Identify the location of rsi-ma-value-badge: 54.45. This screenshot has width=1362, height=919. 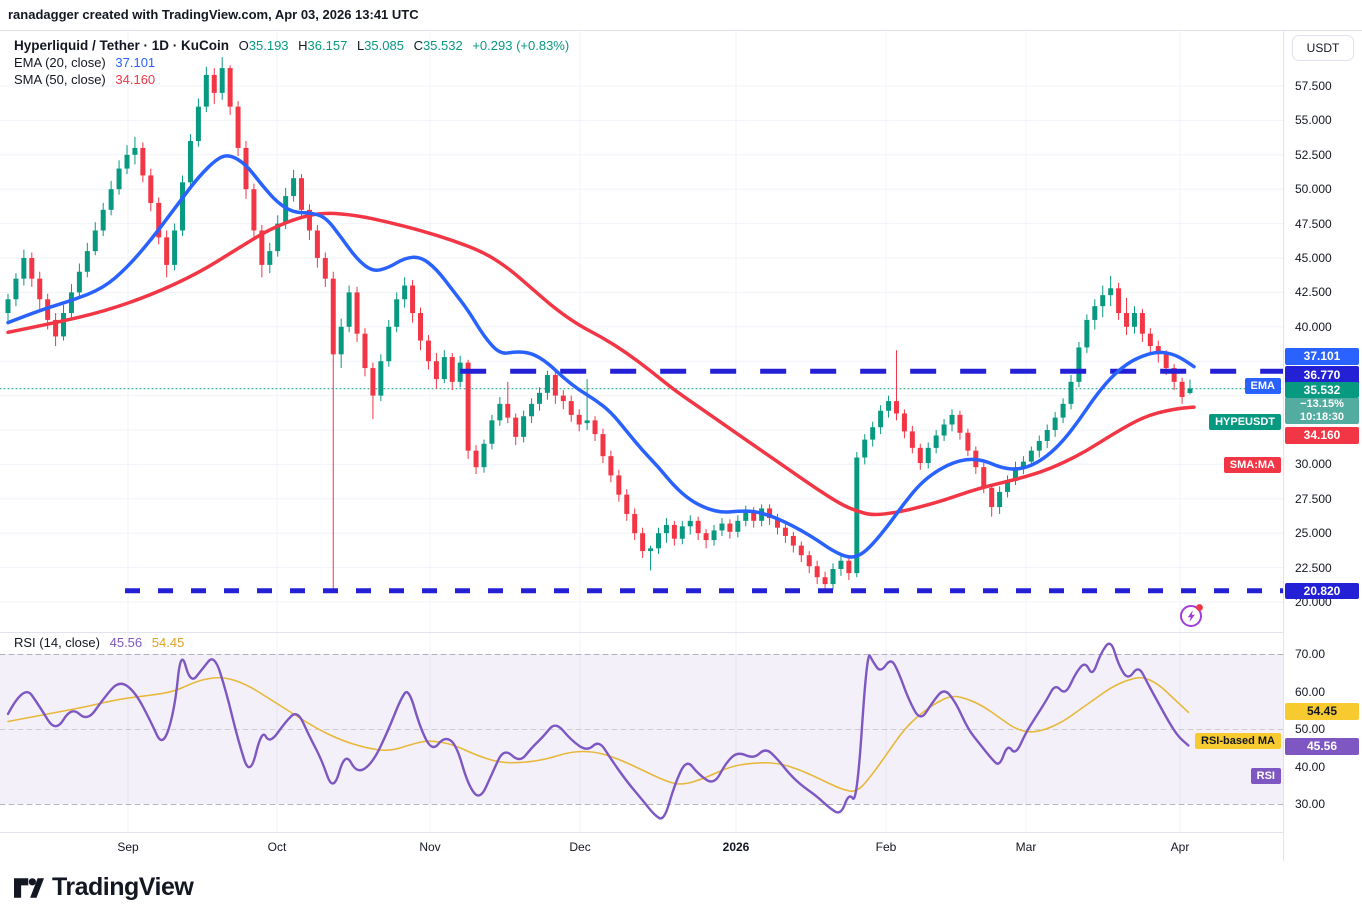
(1322, 711).